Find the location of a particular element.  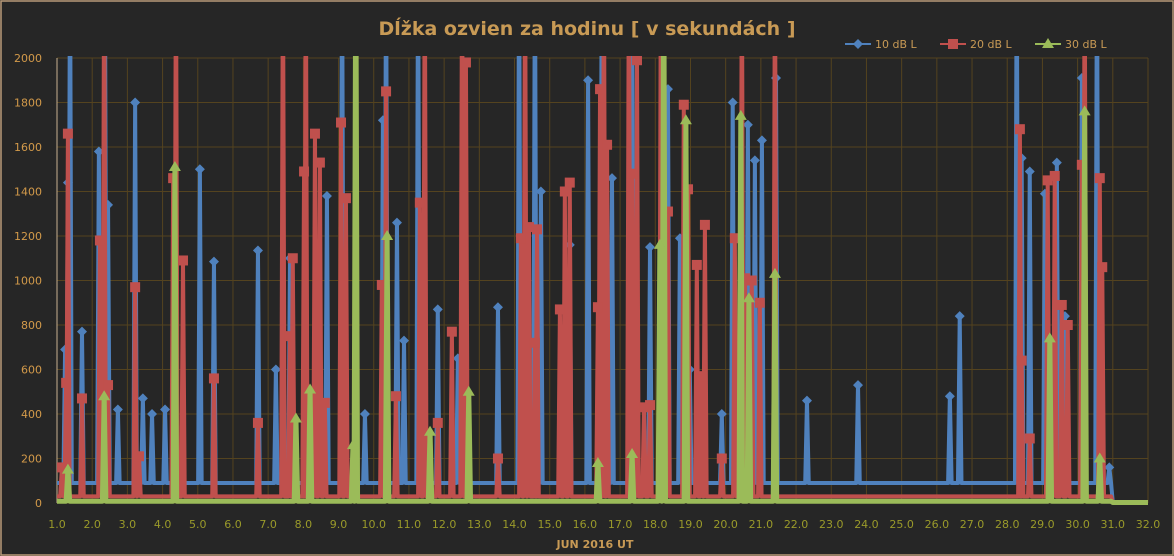

y-tick-label: 1800 is located at coordinates (28, 103).